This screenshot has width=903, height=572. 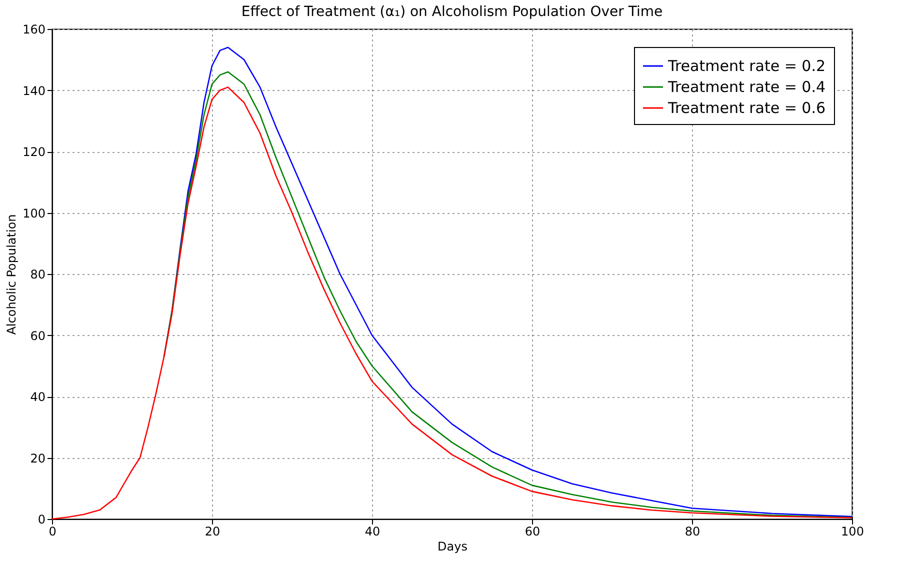 What do you see at coordinates (692, 531) in the screenshot?
I see `x-tick-label: 80` at bounding box center [692, 531].